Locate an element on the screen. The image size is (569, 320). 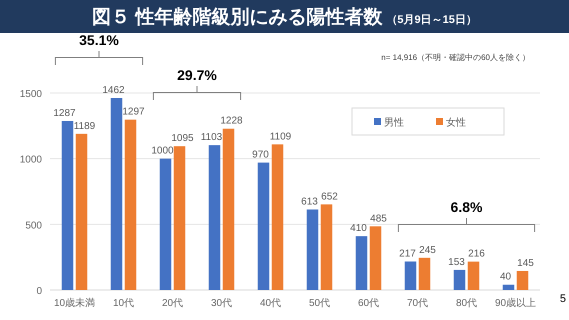
data-label: 970 is located at coordinates (261, 155).